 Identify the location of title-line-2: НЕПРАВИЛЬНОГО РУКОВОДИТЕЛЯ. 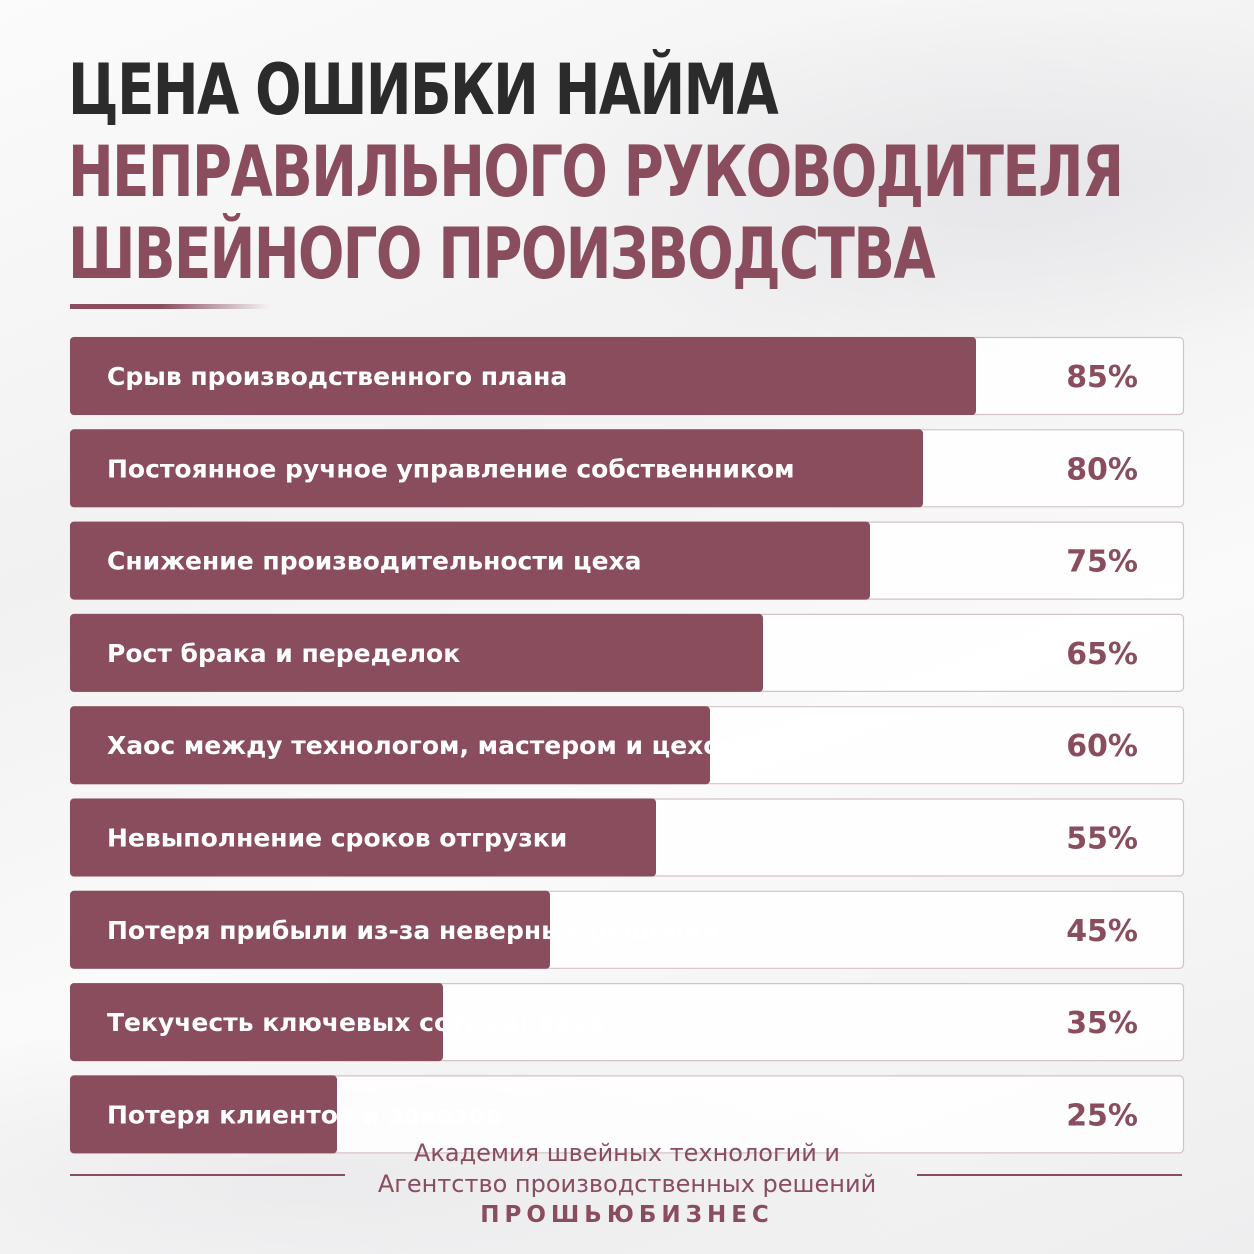
(596, 172).